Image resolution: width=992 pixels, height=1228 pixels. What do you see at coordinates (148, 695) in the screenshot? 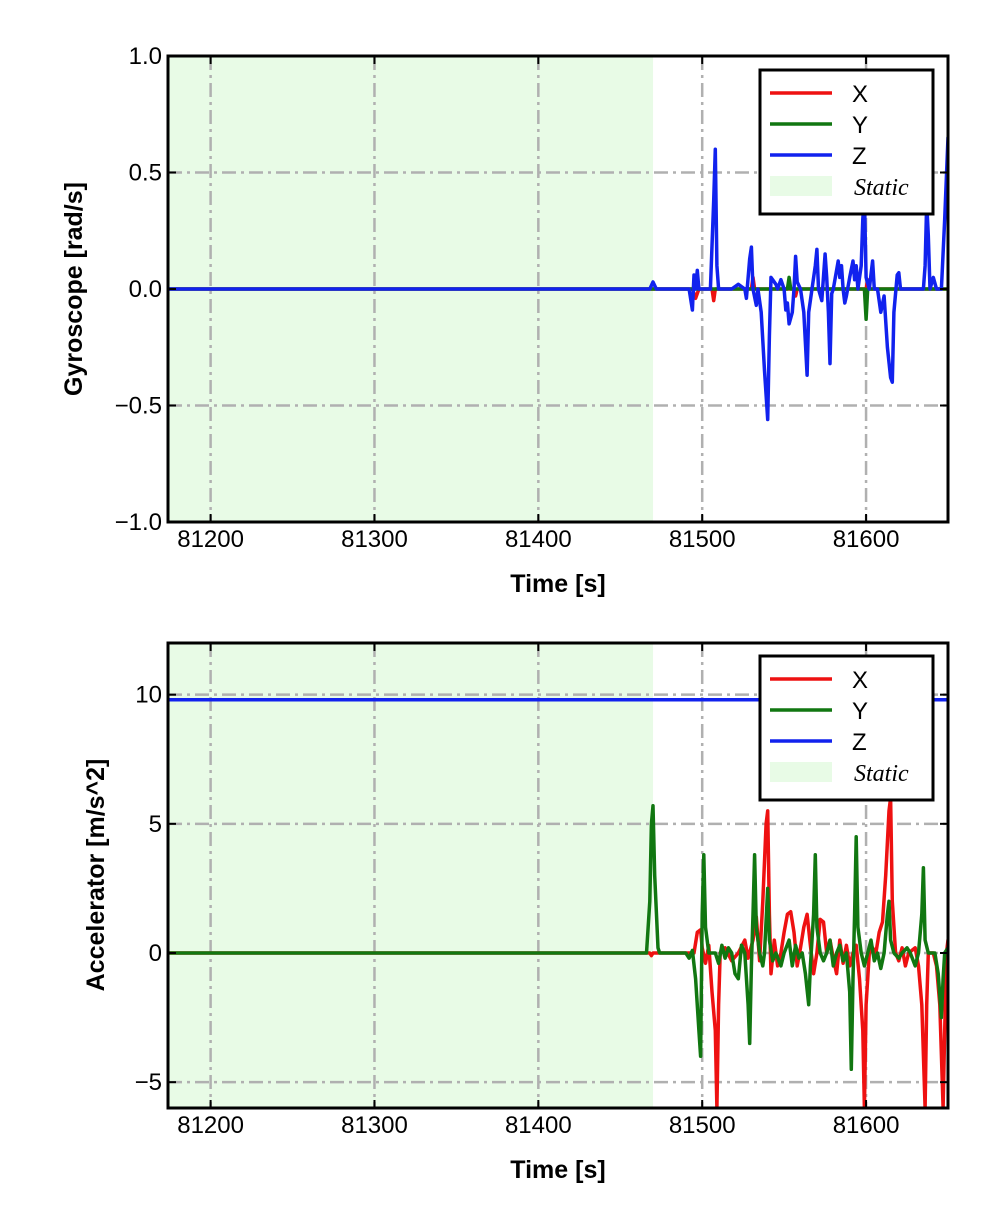
I see `y-tick-label: 10` at bounding box center [148, 695].